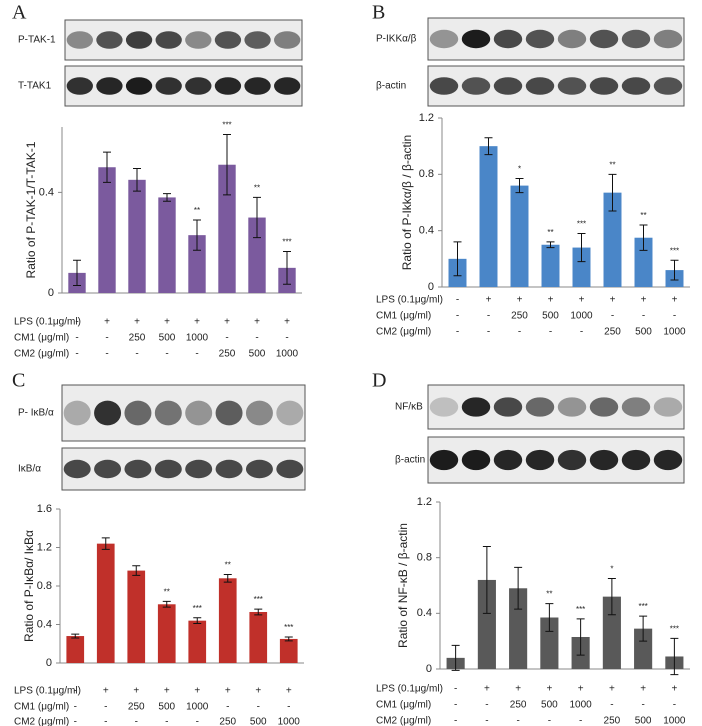 The height and width of the screenshot is (726, 702). What do you see at coordinates (407, 202) in the screenshot?
I see `y-axis-label: Ratio of P-Ikkα/β / β-actin` at bounding box center [407, 202].